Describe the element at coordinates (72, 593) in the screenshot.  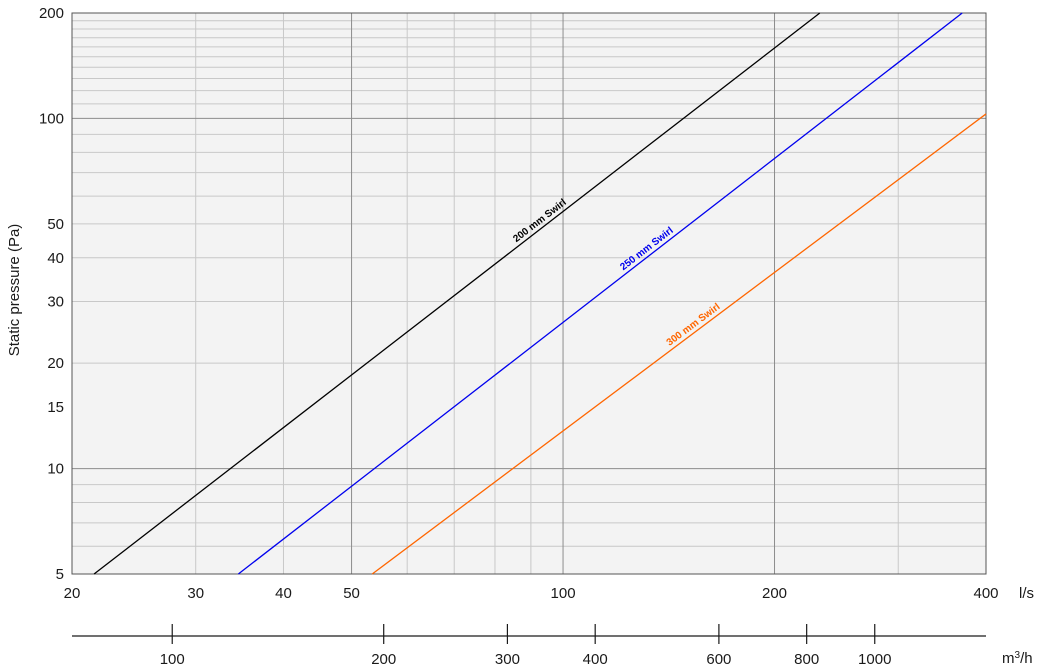
I see `x-tick-label: 20` at that location.